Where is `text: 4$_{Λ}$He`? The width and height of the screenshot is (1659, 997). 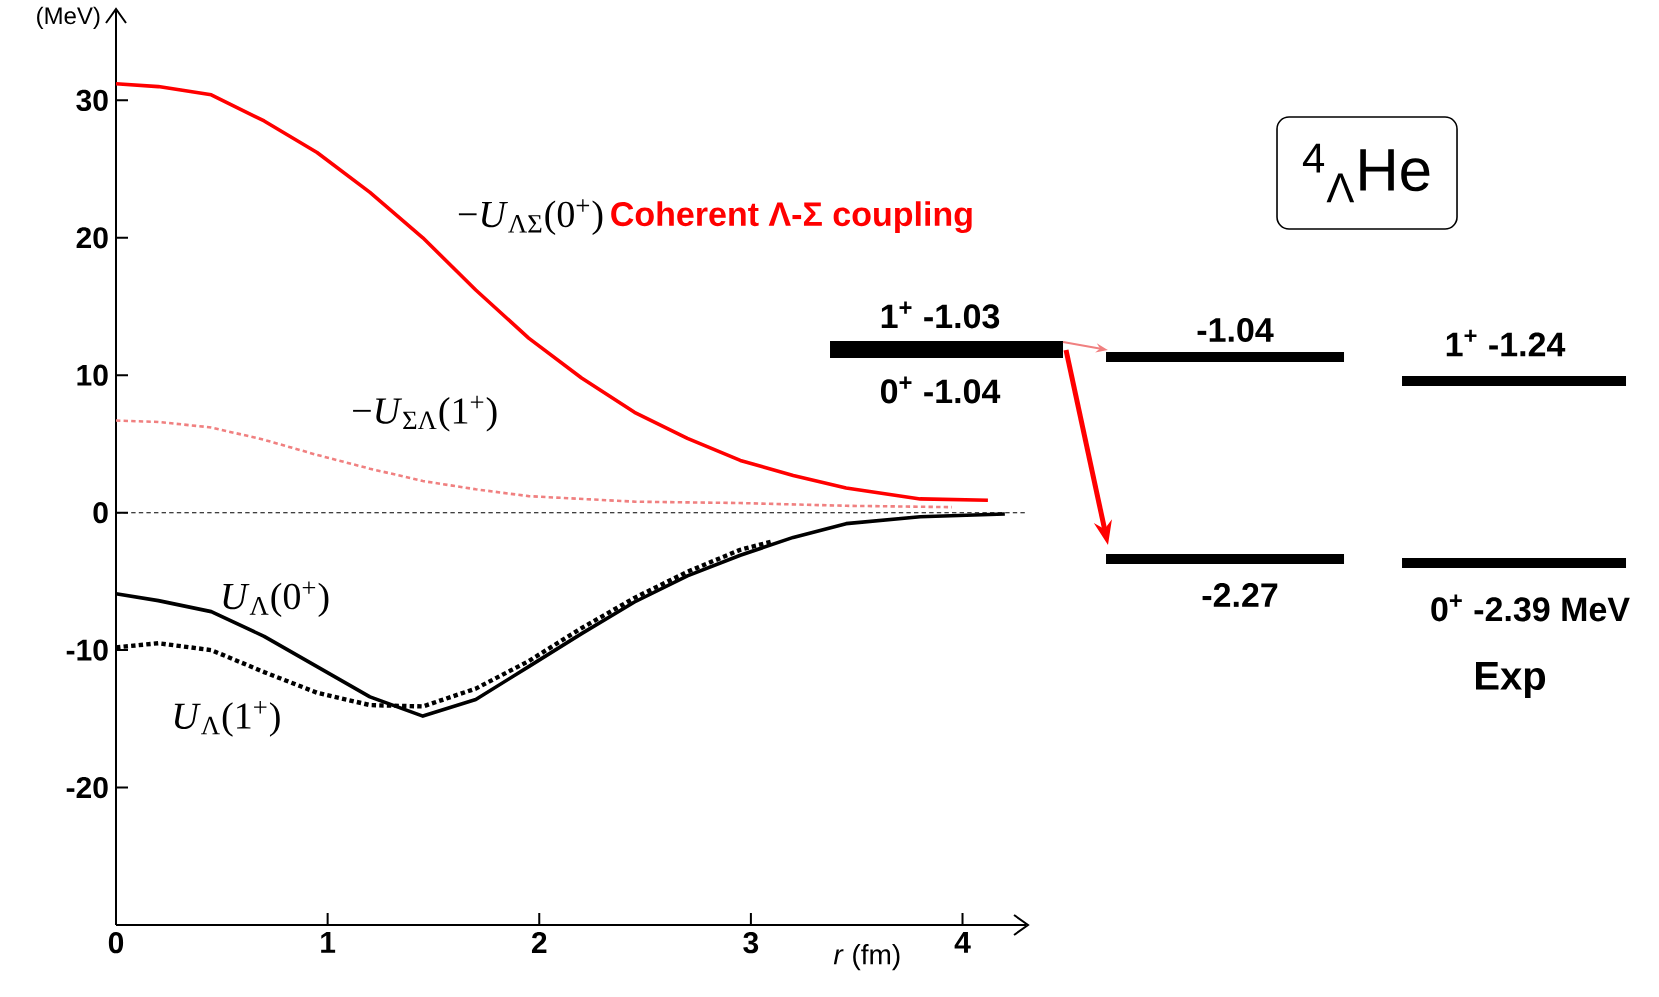 text: 4$_{Λ}$He is located at coordinates (1366, 173).